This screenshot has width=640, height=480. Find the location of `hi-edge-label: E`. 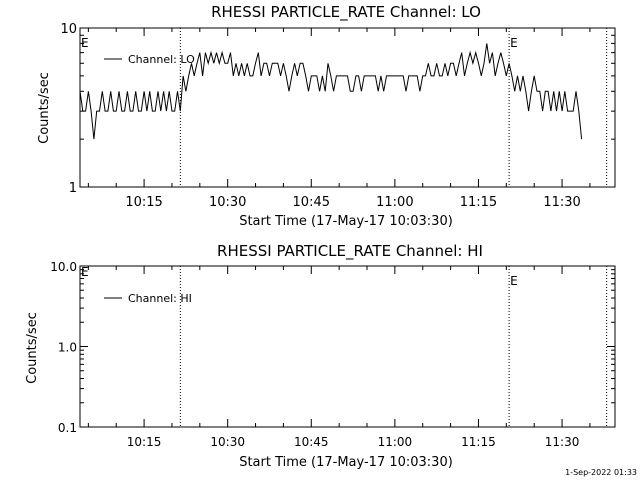

hi-edge-label: E is located at coordinates (85, 272).